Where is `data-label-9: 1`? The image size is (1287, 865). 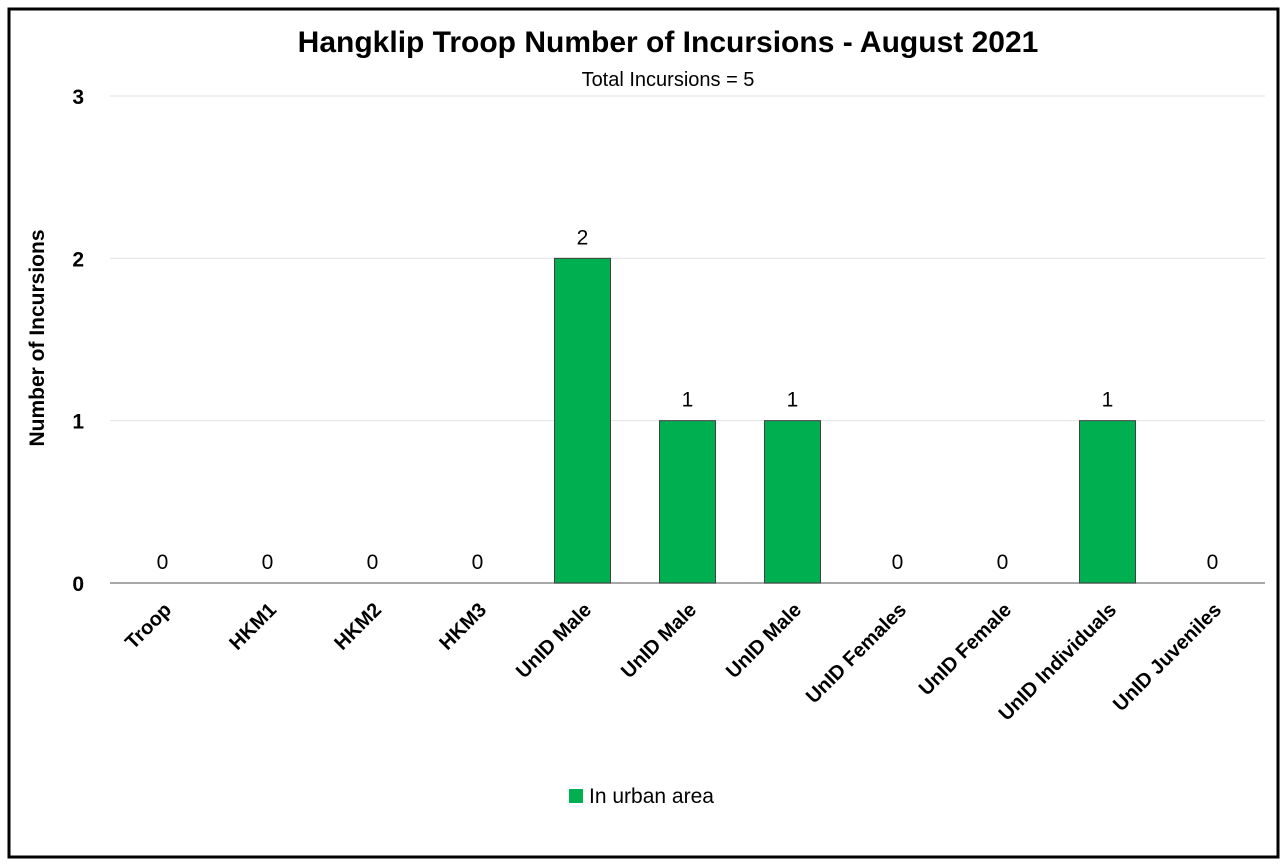
data-label-9: 1 is located at coordinates (1108, 400).